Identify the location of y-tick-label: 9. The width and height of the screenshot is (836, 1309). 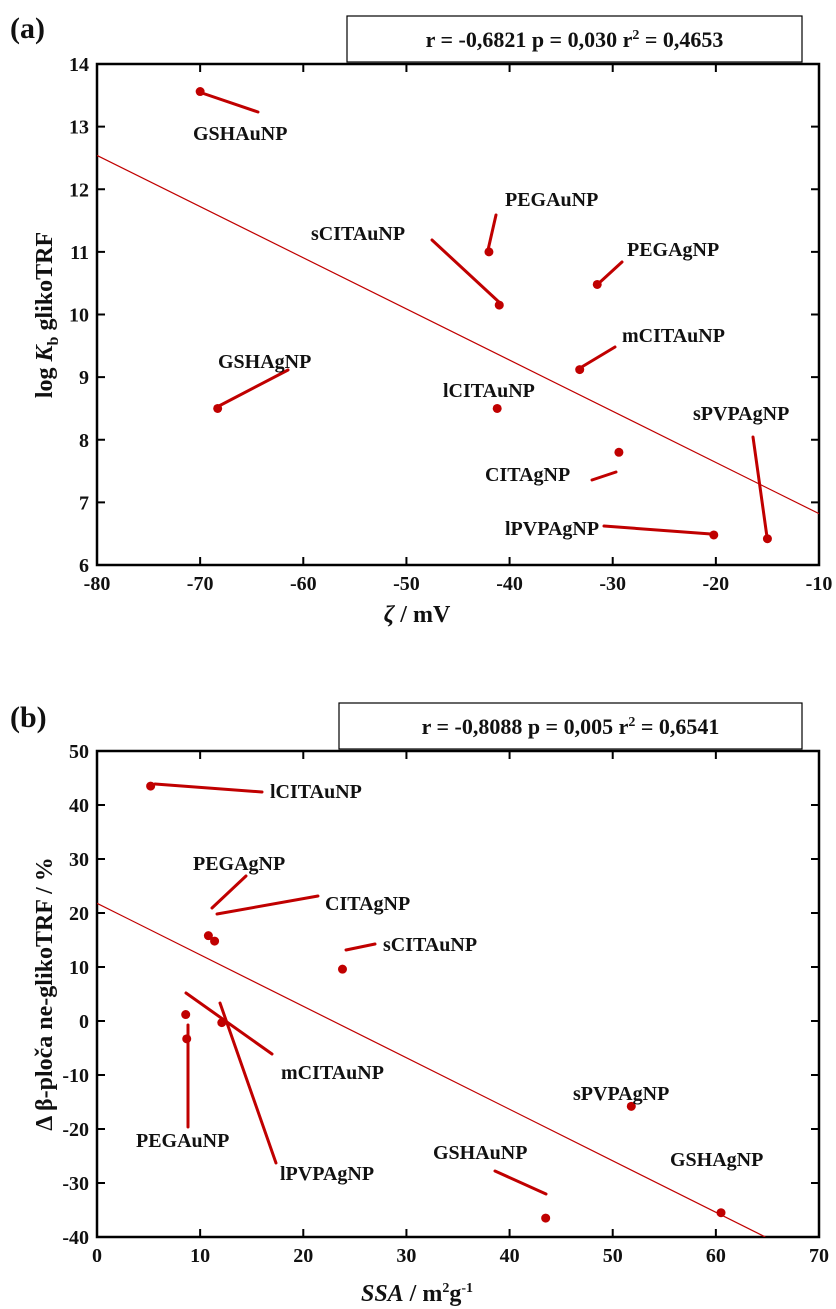
(84, 378).